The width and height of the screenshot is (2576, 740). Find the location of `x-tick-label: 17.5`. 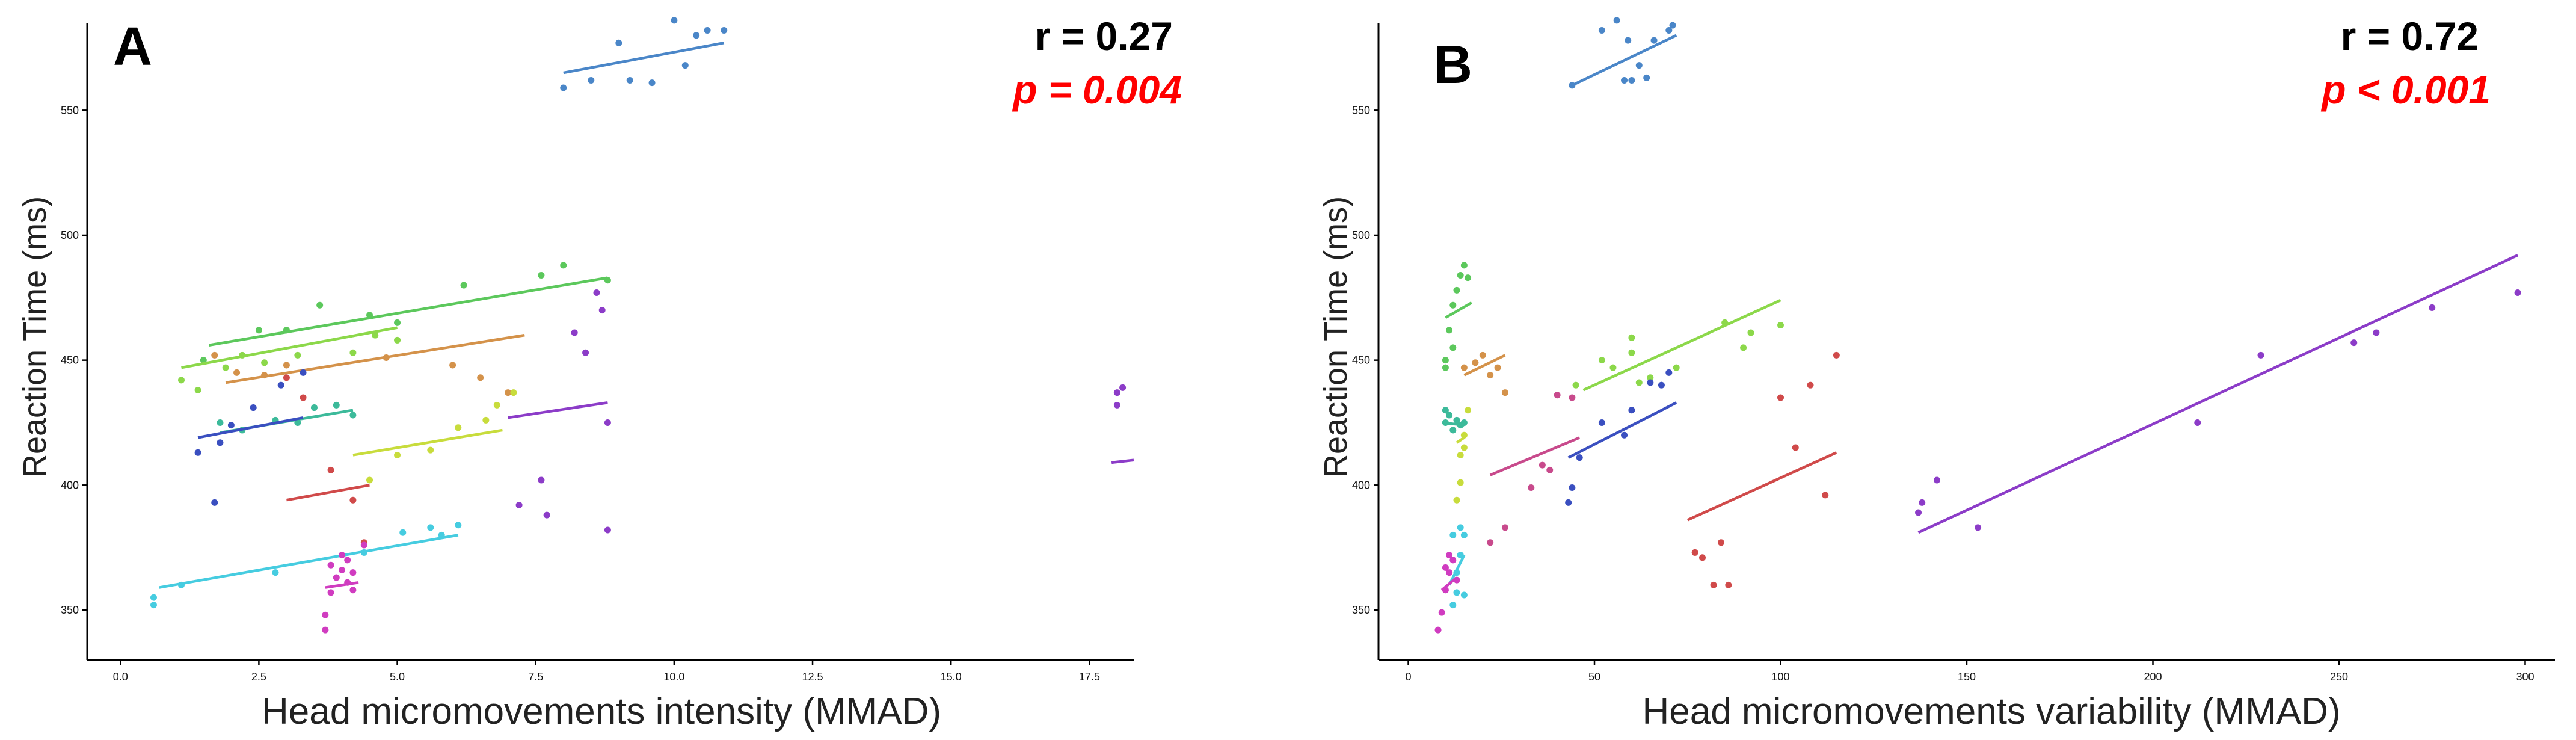

x-tick-label: 17.5 is located at coordinates (1089, 677).